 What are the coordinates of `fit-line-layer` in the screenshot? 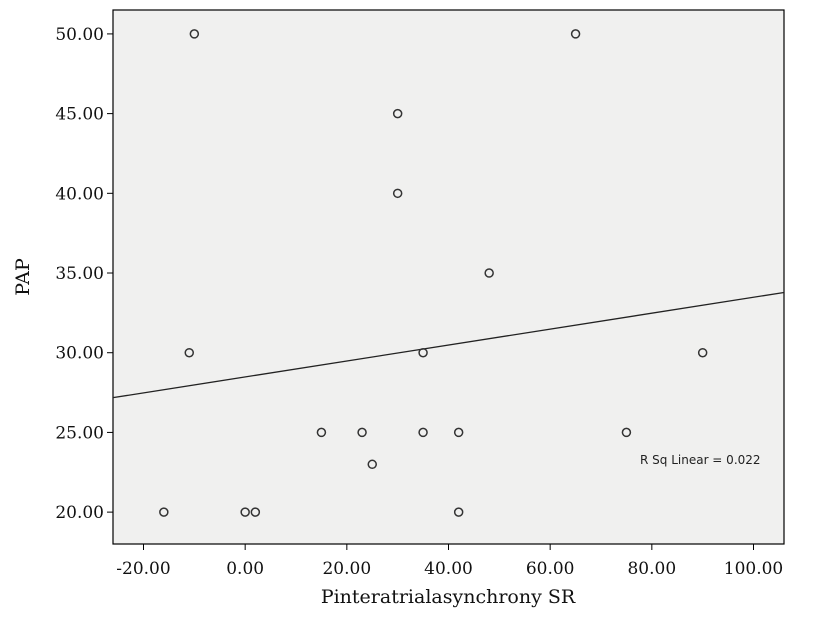 It's located at (448, 345).